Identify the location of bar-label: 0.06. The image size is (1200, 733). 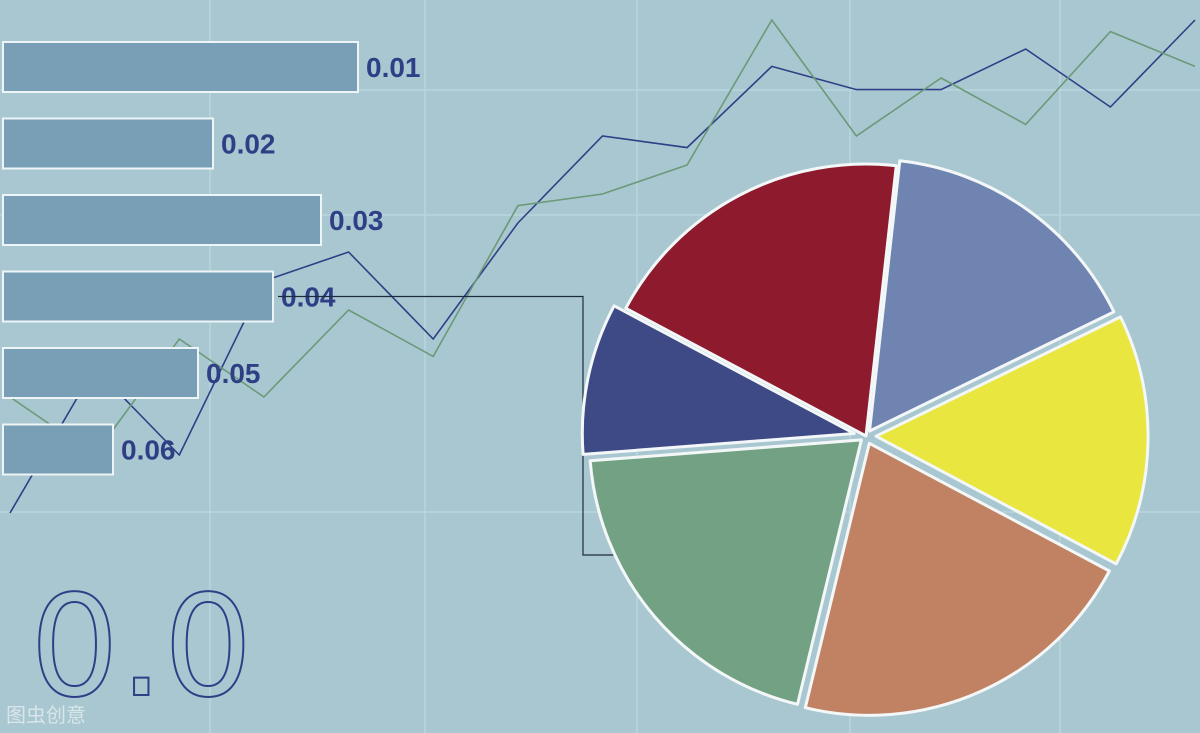
(148, 450).